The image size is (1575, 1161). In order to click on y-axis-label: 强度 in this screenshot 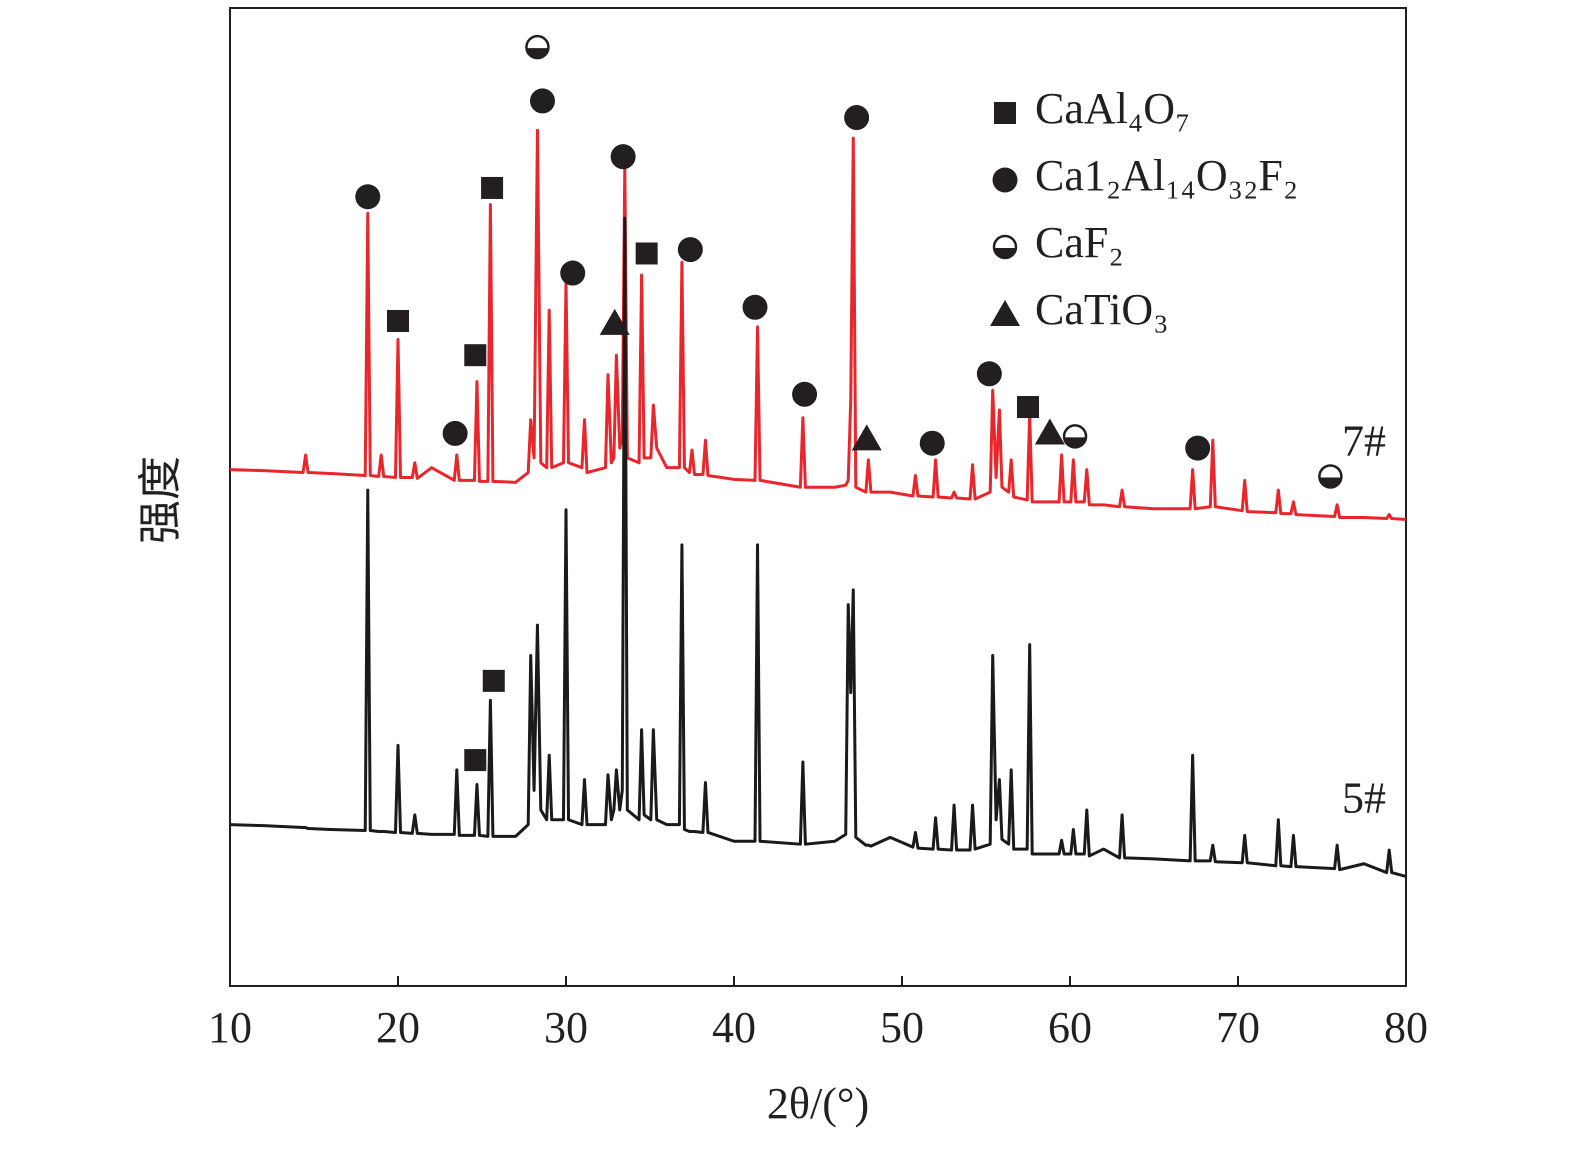, I will do `click(160, 500)`.